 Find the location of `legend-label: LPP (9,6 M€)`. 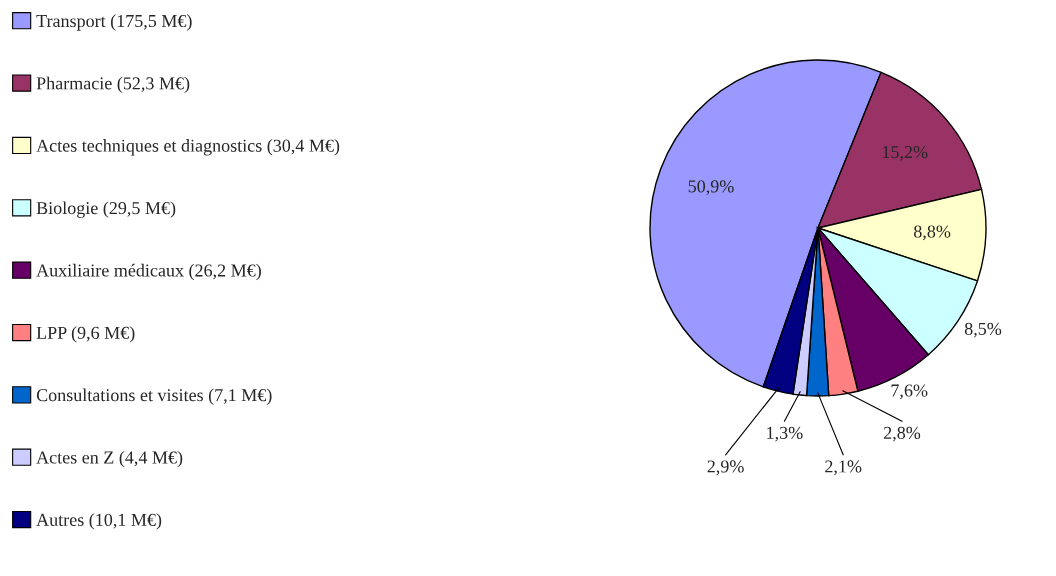

legend-label: LPP (9,6 M€) is located at coordinates (85, 334).